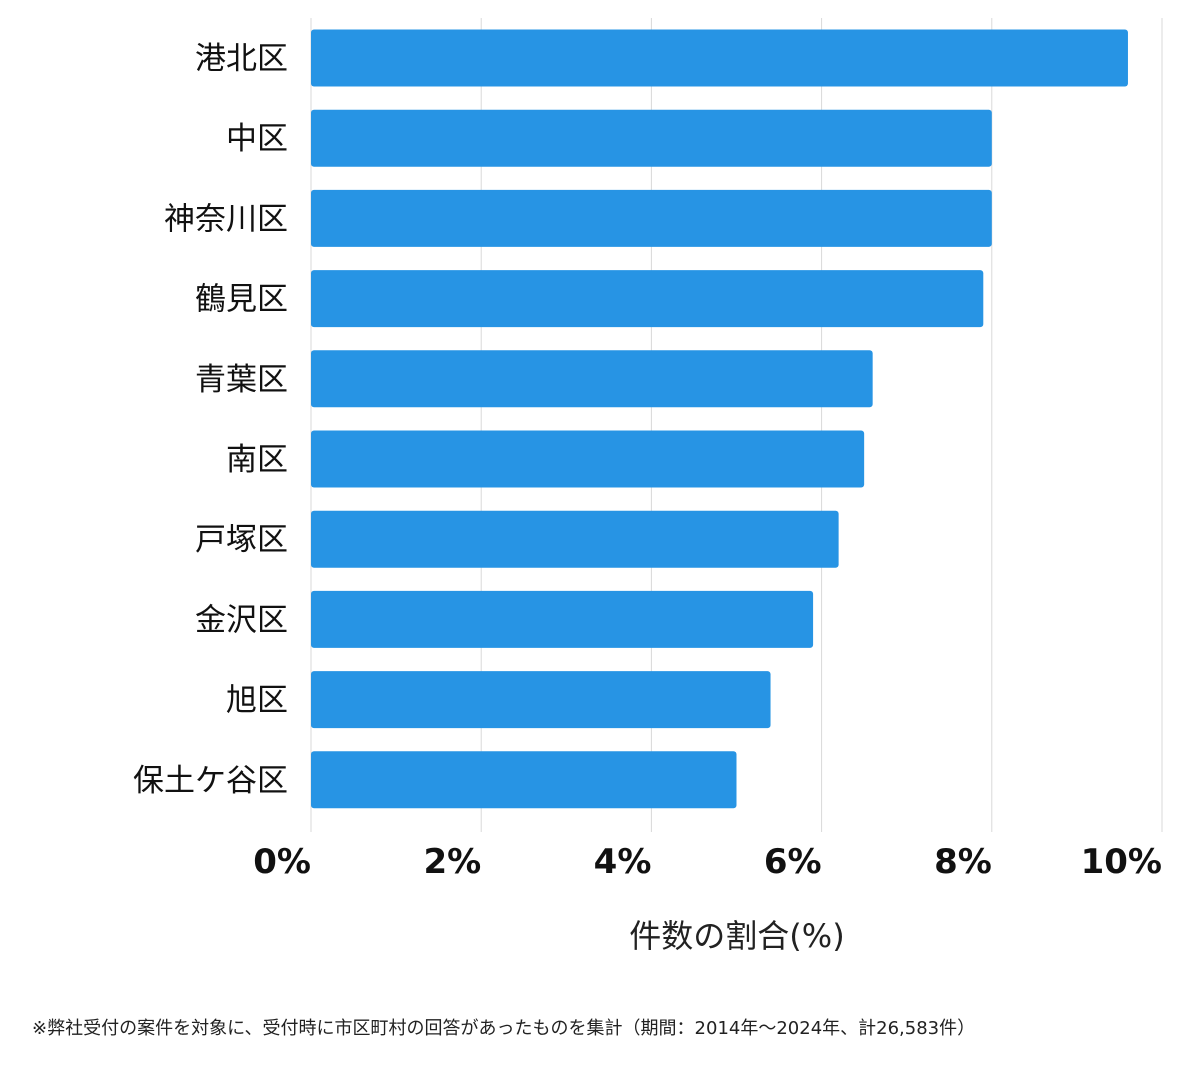 The width and height of the screenshot is (1200, 1069). I want to click on category-label: 金沢区, so click(241, 620).